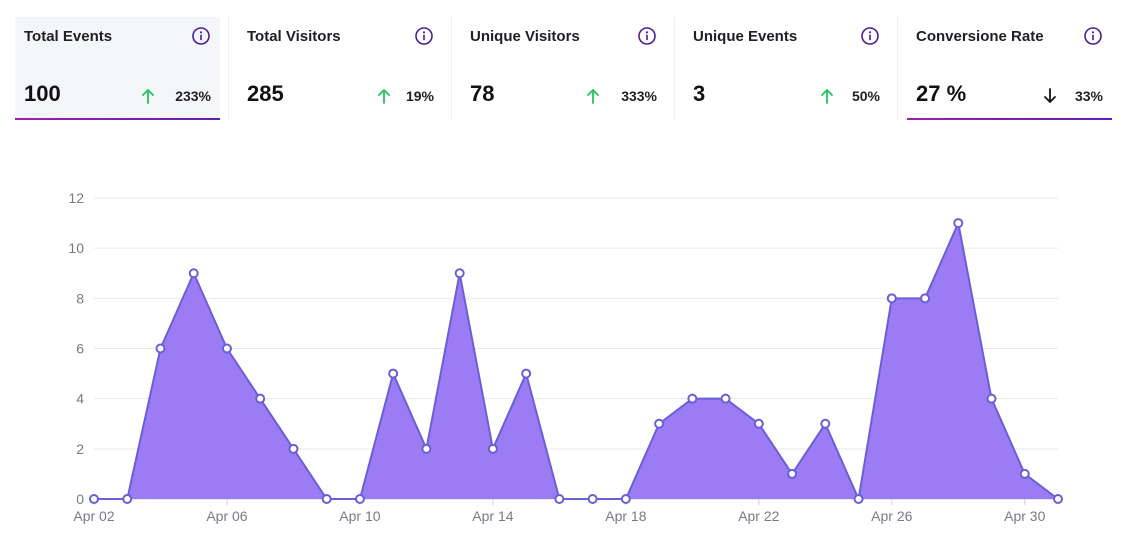 The width and height of the screenshot is (1128, 544). I want to click on y-tick-label: 2, so click(80, 449).